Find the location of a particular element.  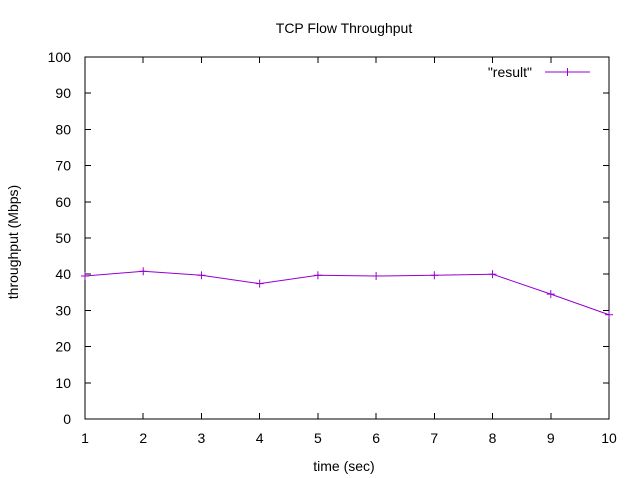

legend-line-sample is located at coordinates (567, 72).